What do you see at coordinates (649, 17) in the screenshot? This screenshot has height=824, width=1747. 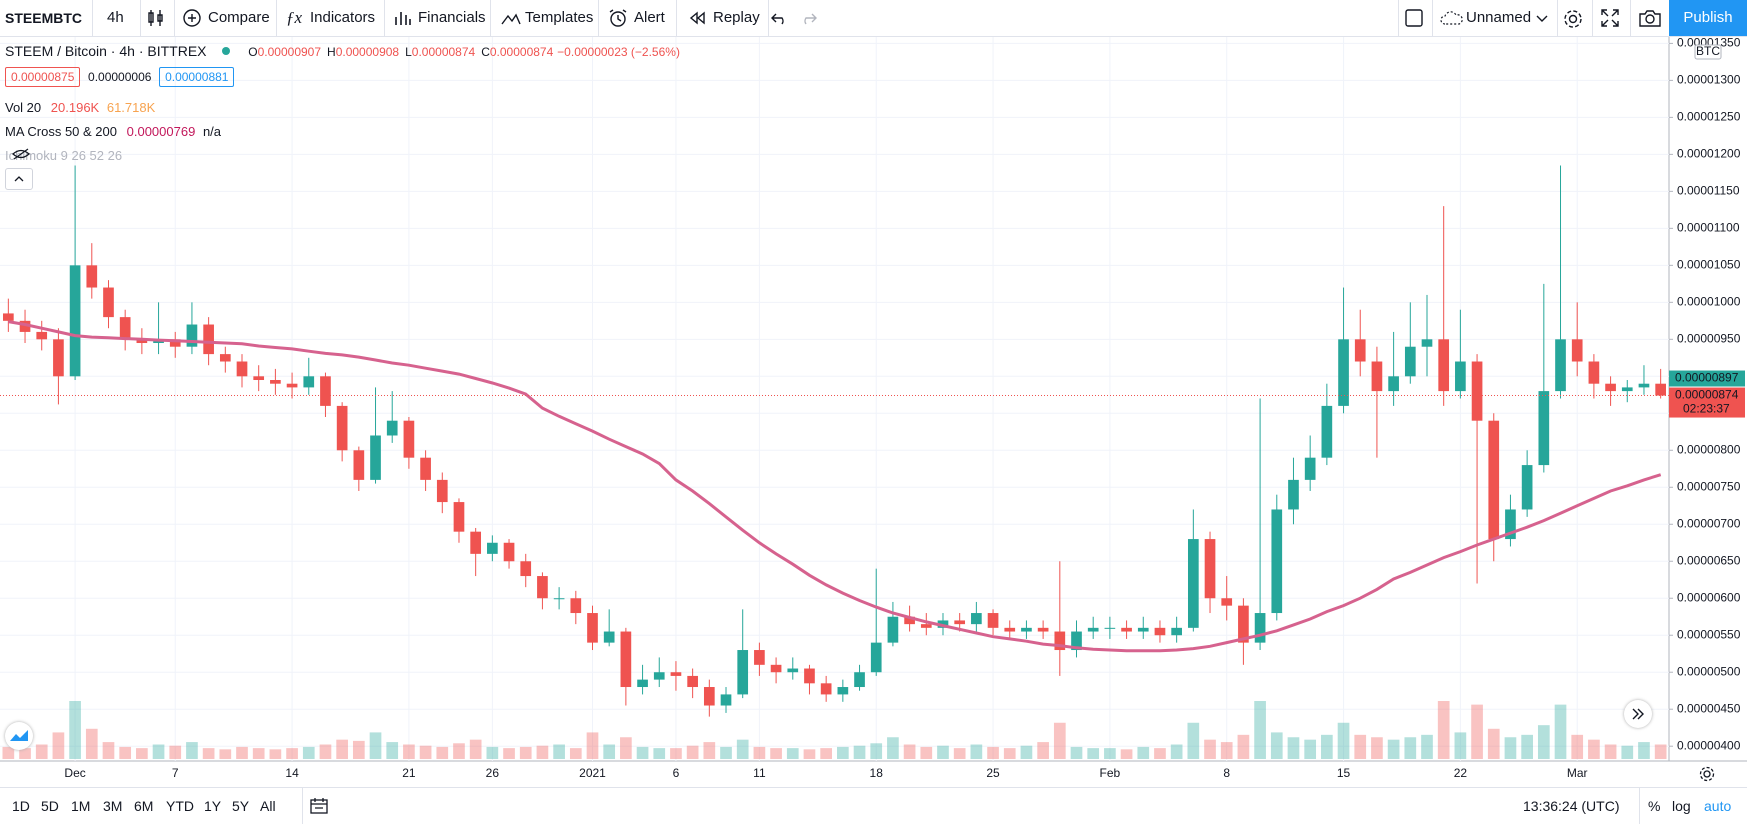 I see `alert-button: Alert` at bounding box center [649, 17].